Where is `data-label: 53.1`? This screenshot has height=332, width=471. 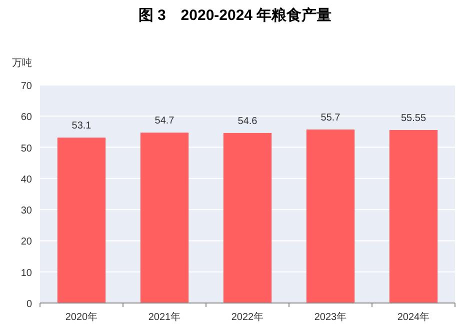 data-label: 53.1 is located at coordinates (82, 126).